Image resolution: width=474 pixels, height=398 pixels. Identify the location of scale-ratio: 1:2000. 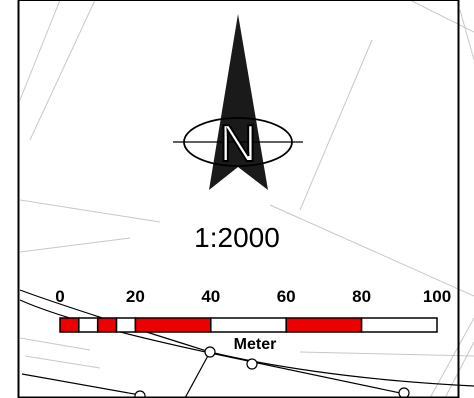
(237, 237).